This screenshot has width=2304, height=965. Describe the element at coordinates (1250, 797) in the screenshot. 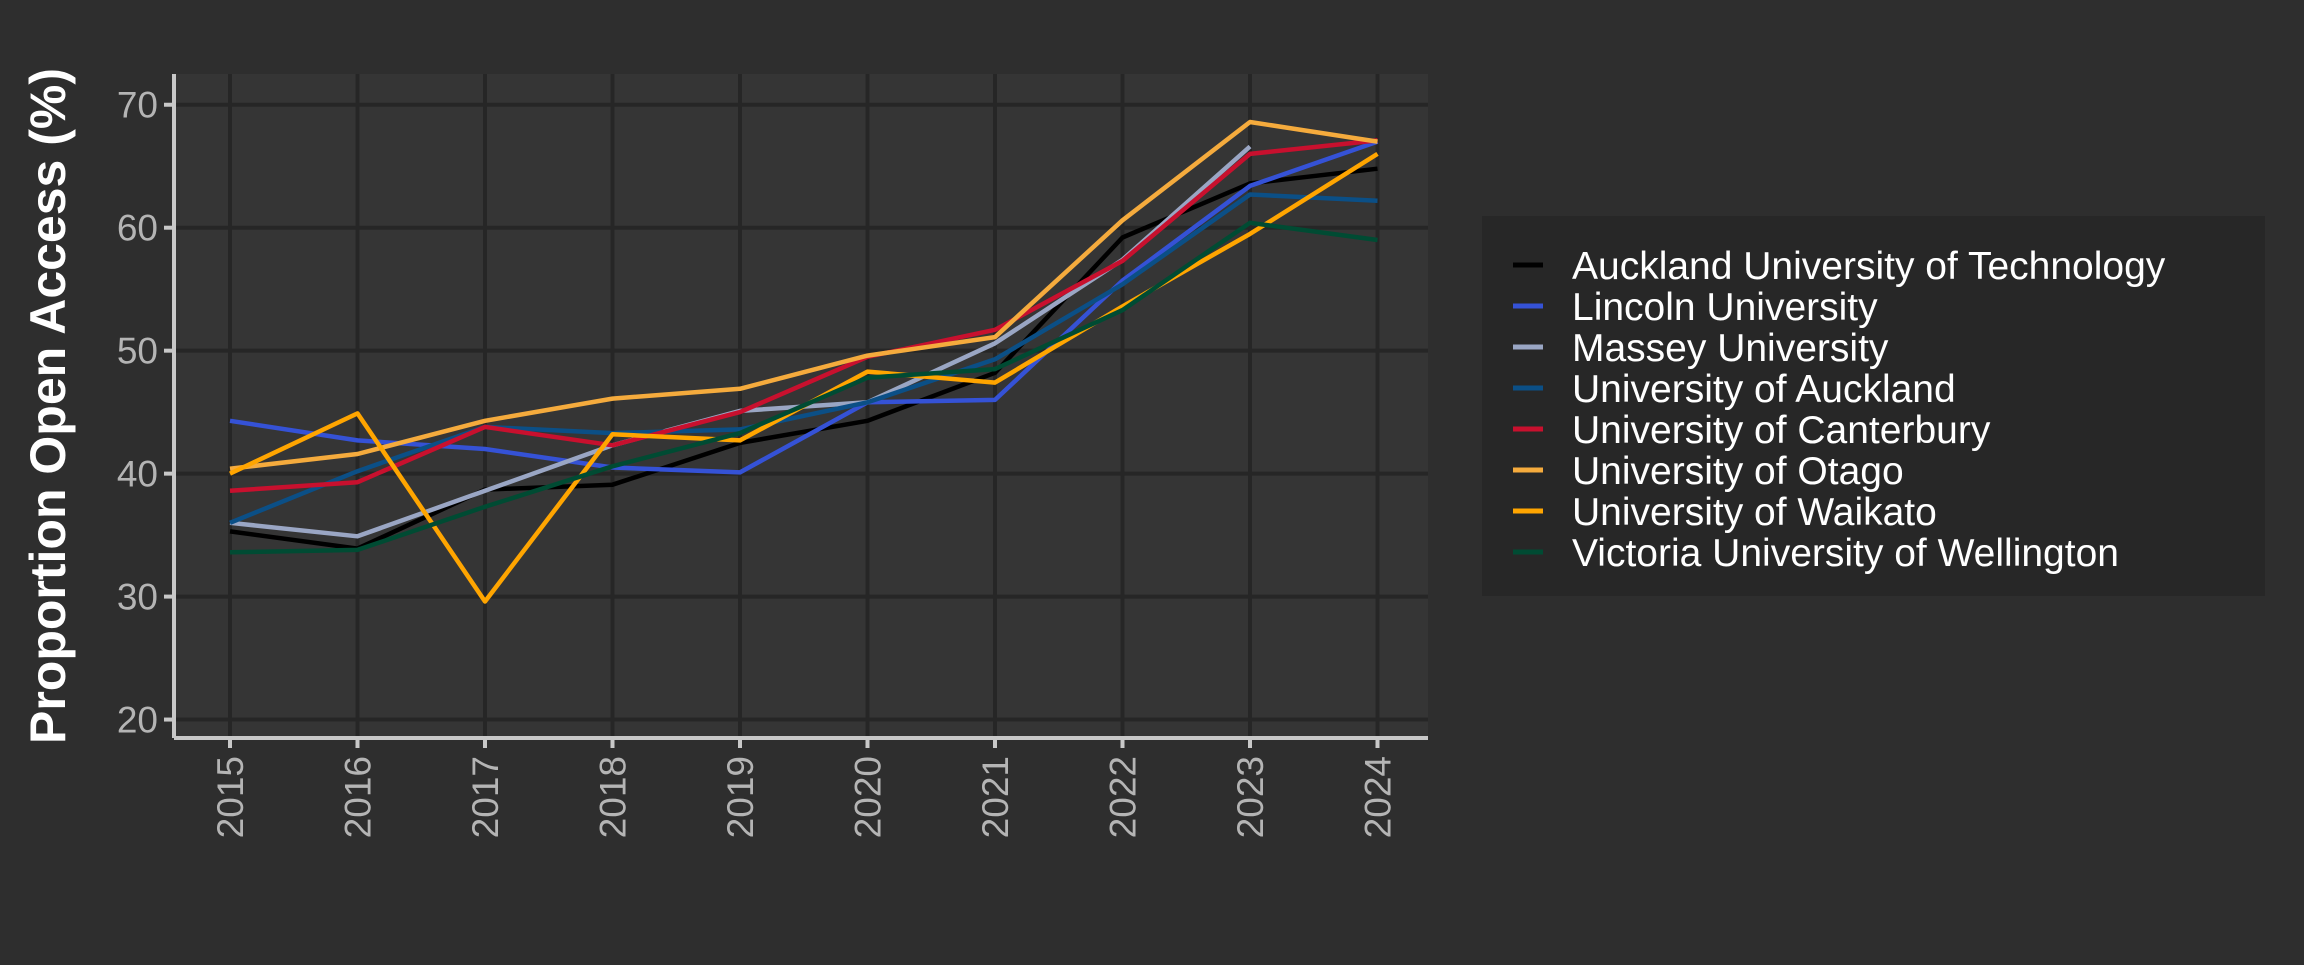

I see `x-tick-label: 2023` at that location.